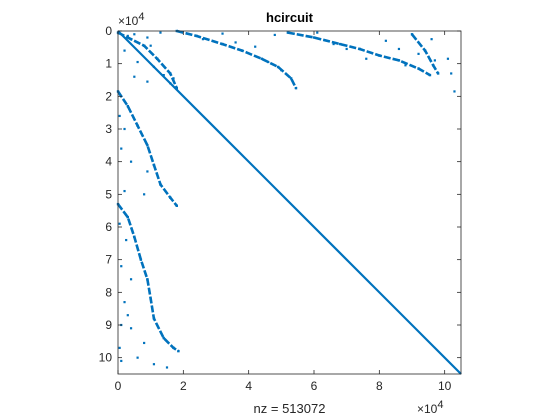  I want to click on x-tick-label: 10, so click(445, 386).